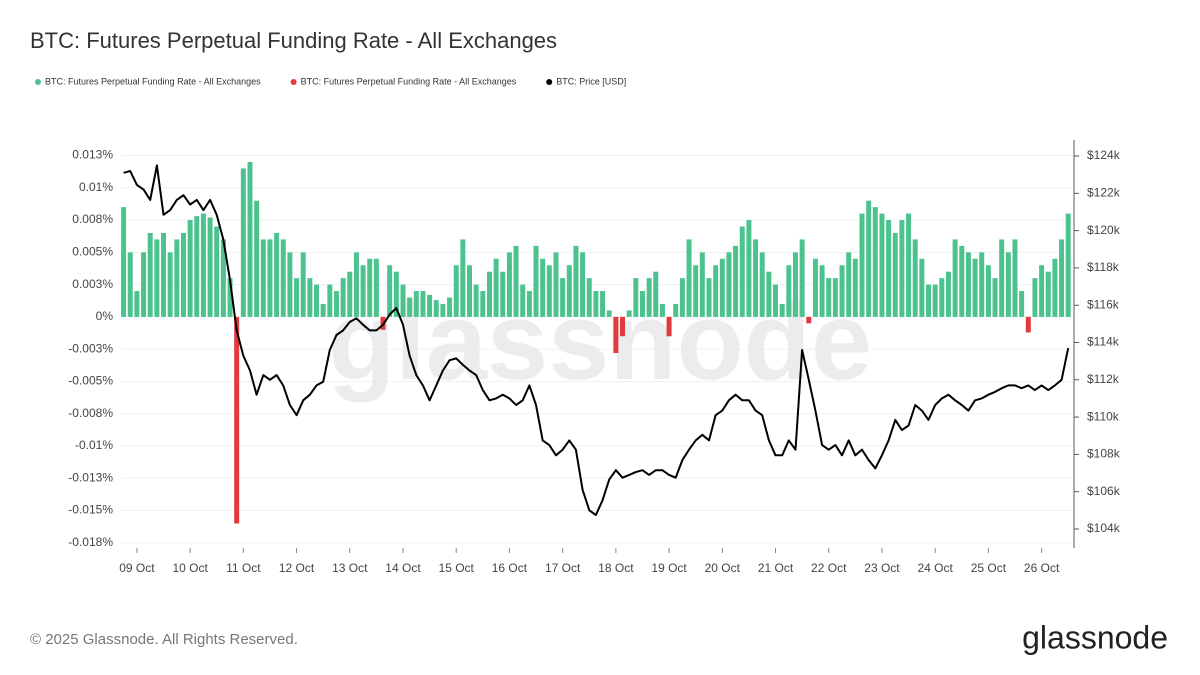  What do you see at coordinates (297, 568) in the screenshot?
I see `x-tick-label: 12 Oct` at bounding box center [297, 568].